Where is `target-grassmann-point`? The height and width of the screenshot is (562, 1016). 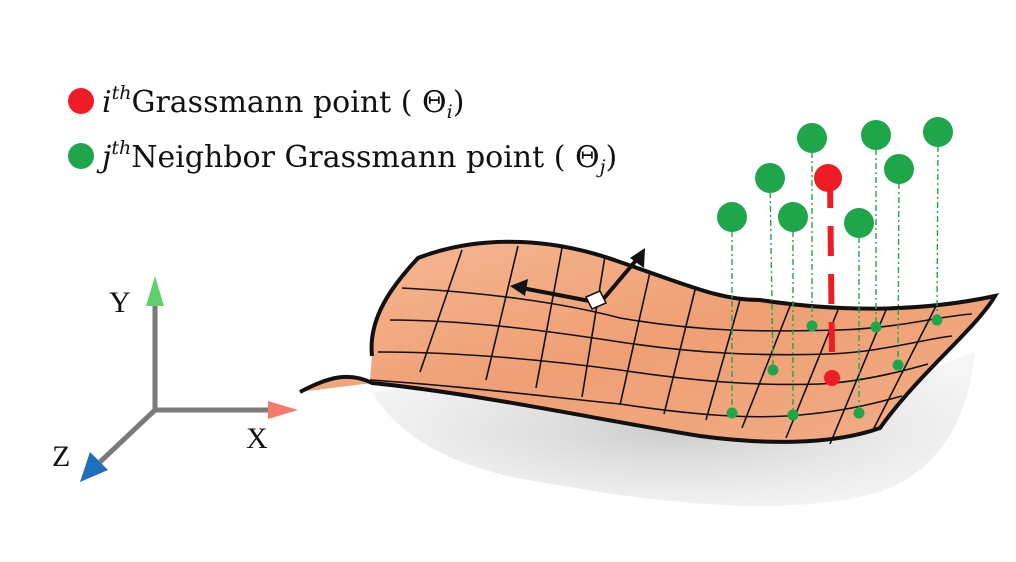
target-grassmann-point is located at coordinates (828, 178).